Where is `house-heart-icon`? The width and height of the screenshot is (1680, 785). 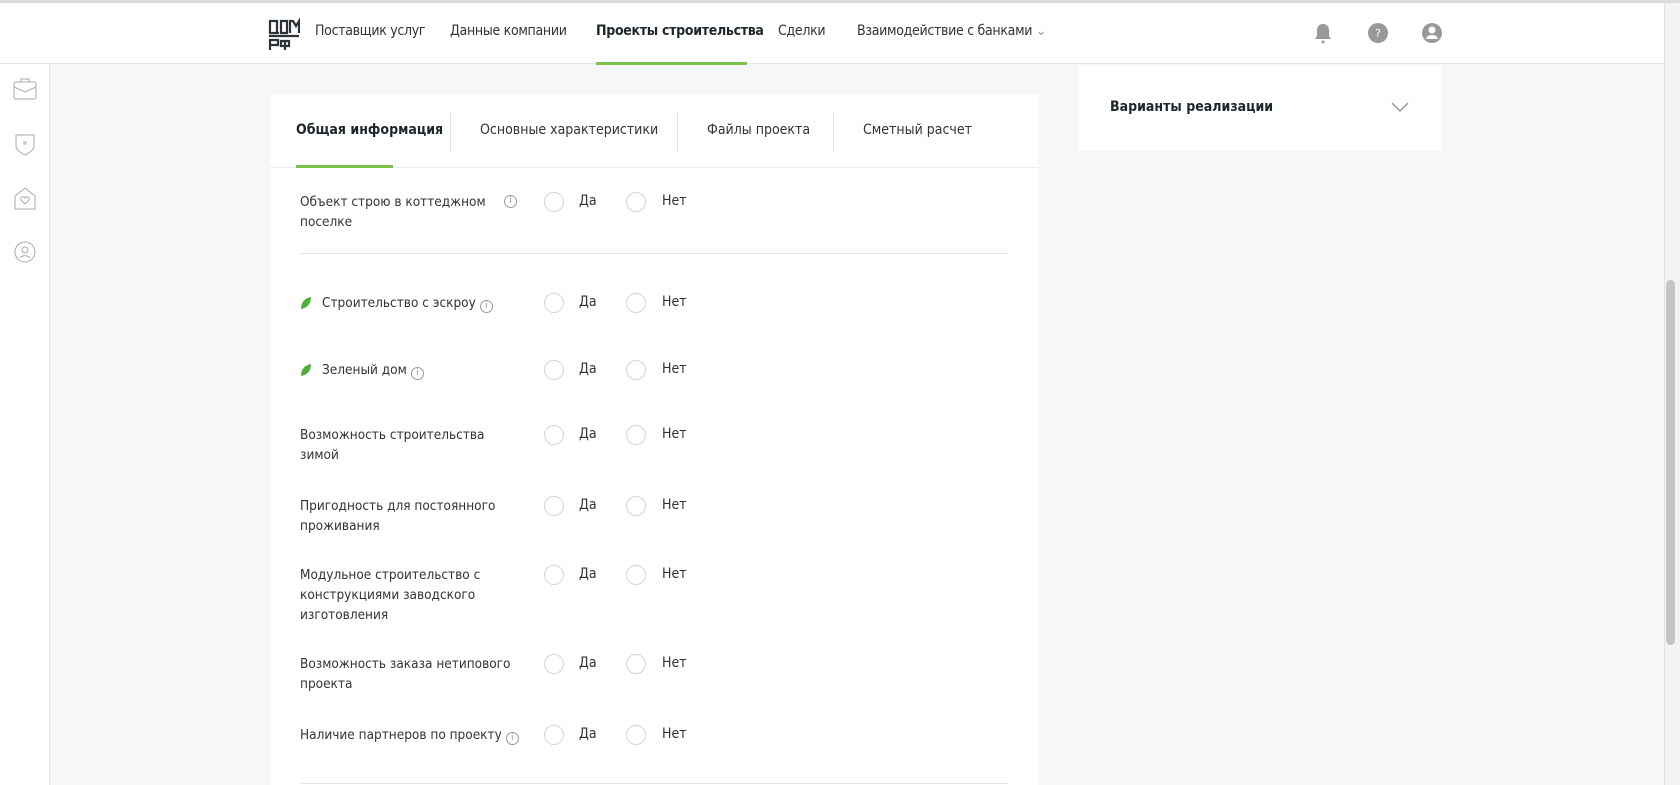
house-heart-icon is located at coordinates (25, 198).